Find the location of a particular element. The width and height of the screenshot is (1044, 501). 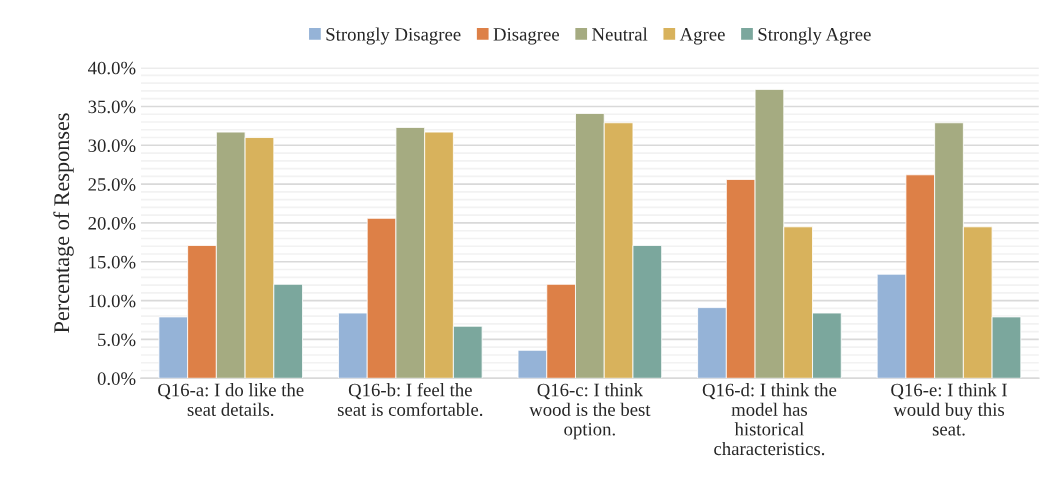

y-tick-label: 5.0% is located at coordinates (117, 340).